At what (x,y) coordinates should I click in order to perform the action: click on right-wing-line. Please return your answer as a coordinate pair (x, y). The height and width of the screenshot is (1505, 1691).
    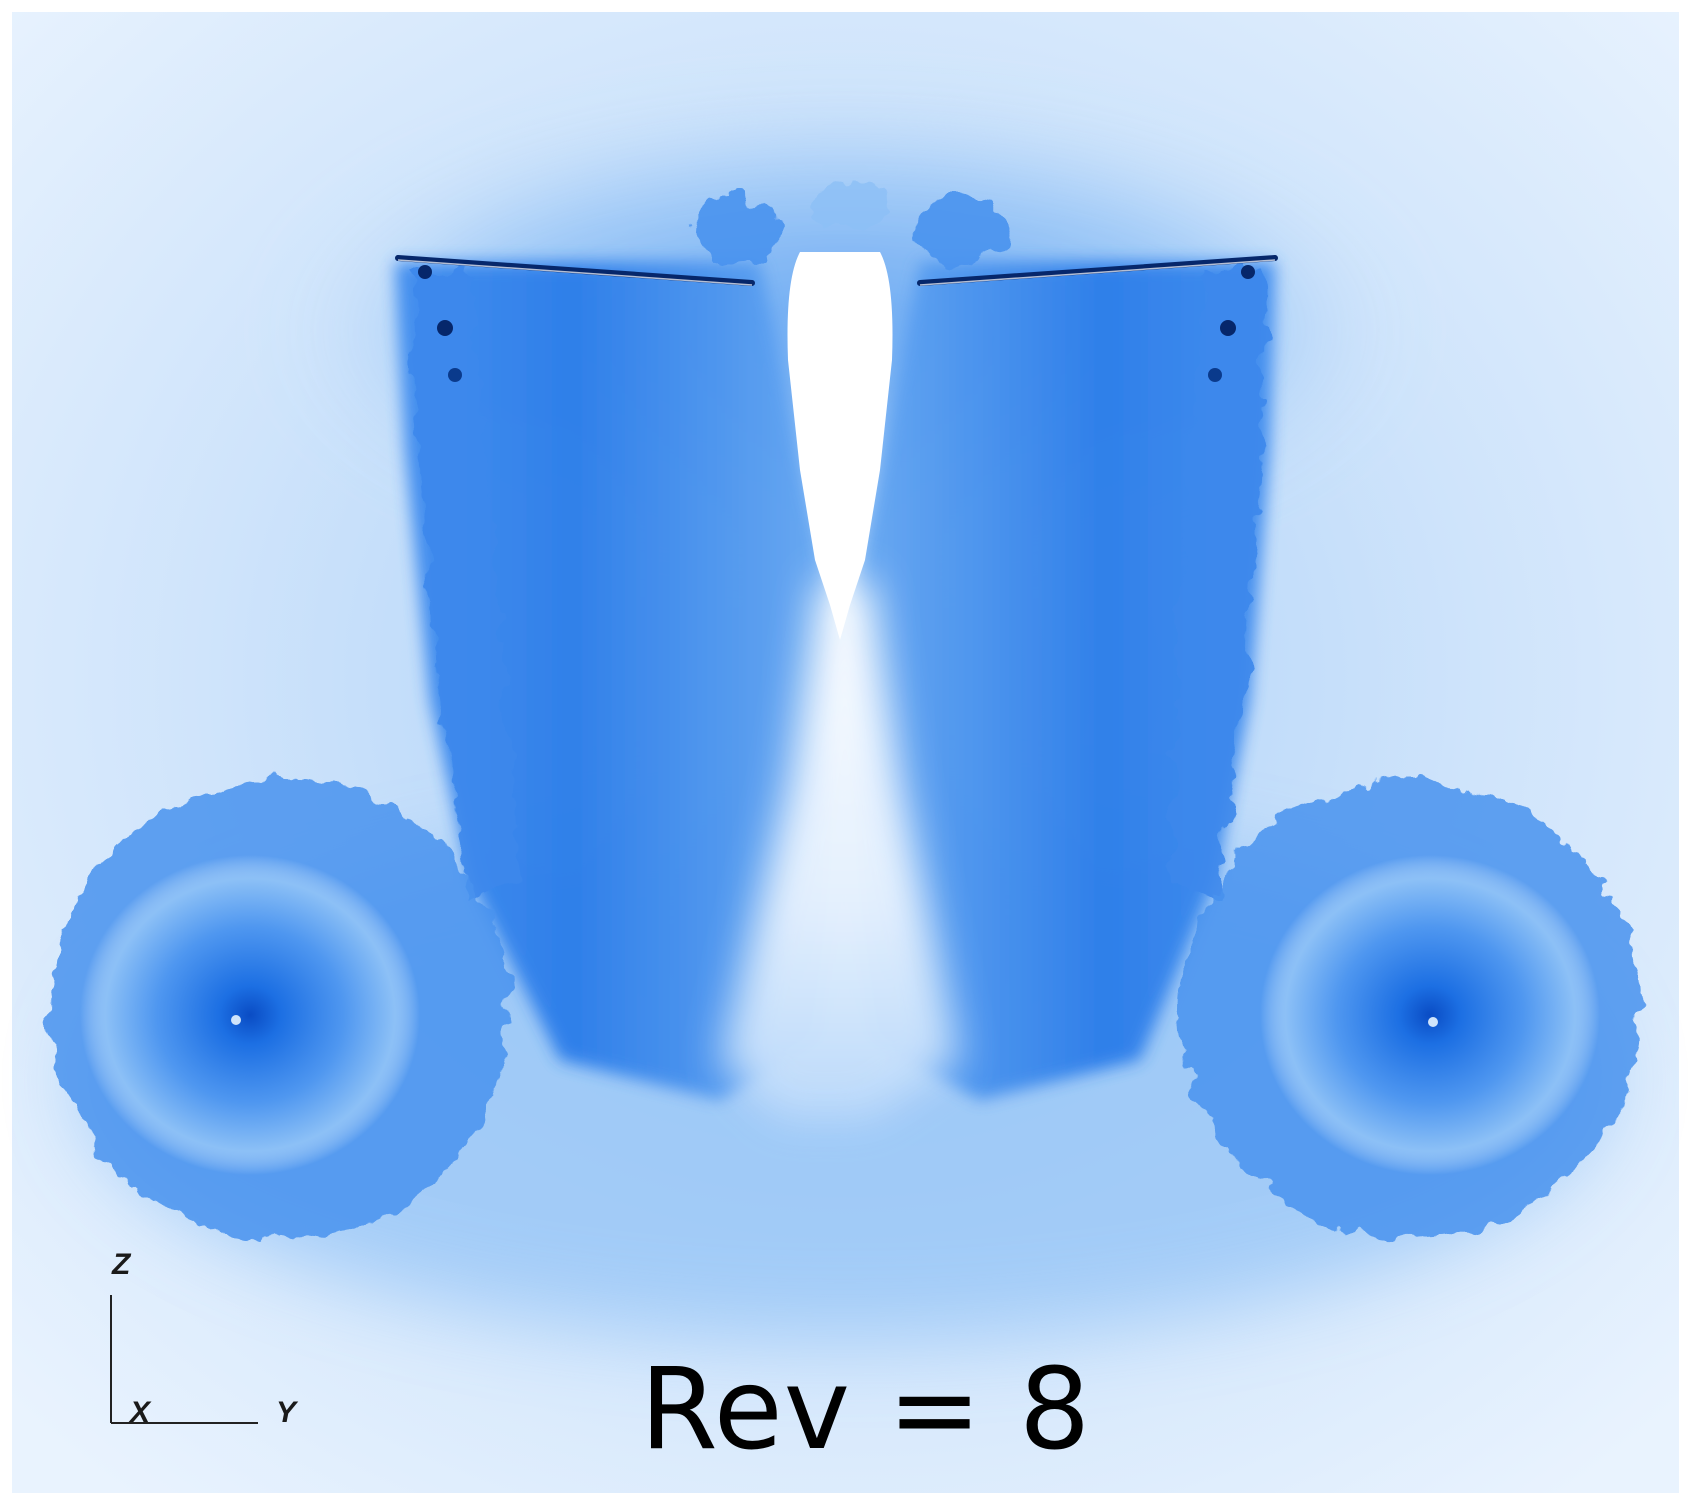
    Looking at the image, I should click on (1097, 270).